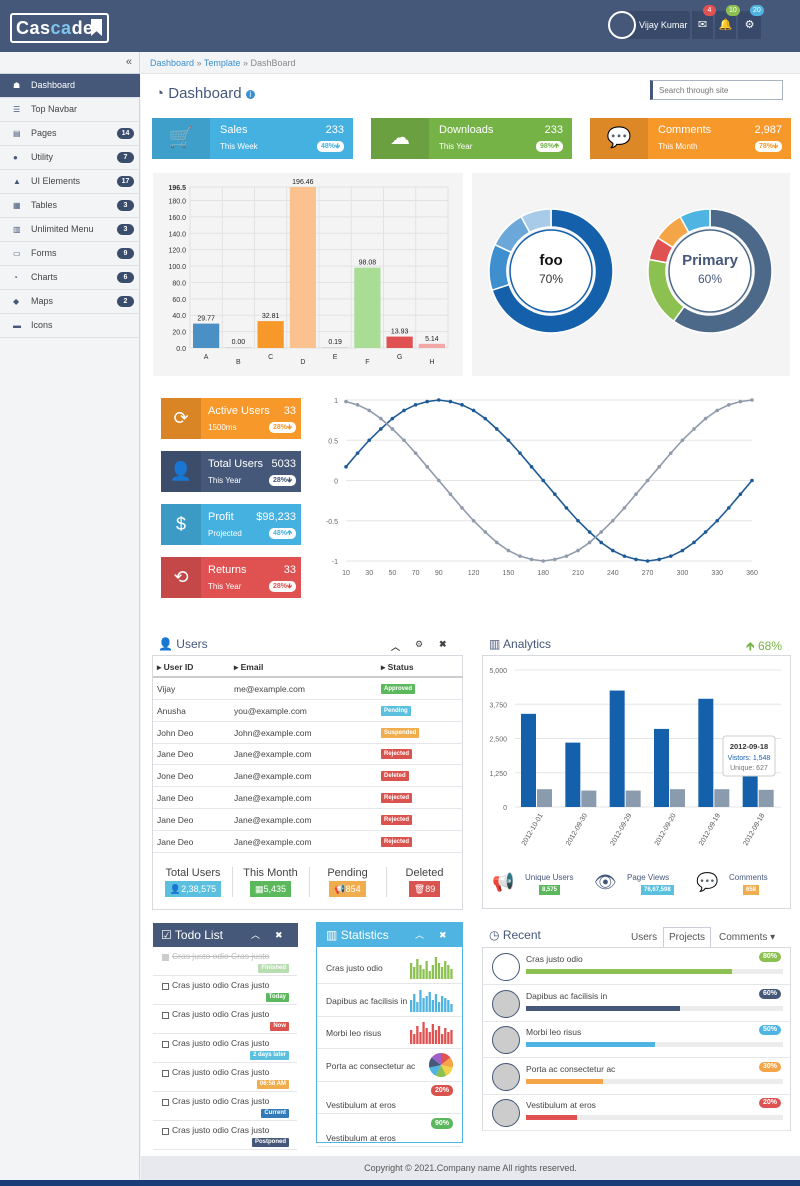  What do you see at coordinates (687, 937) in the screenshot?
I see `tab-projects: Projects` at bounding box center [687, 937].